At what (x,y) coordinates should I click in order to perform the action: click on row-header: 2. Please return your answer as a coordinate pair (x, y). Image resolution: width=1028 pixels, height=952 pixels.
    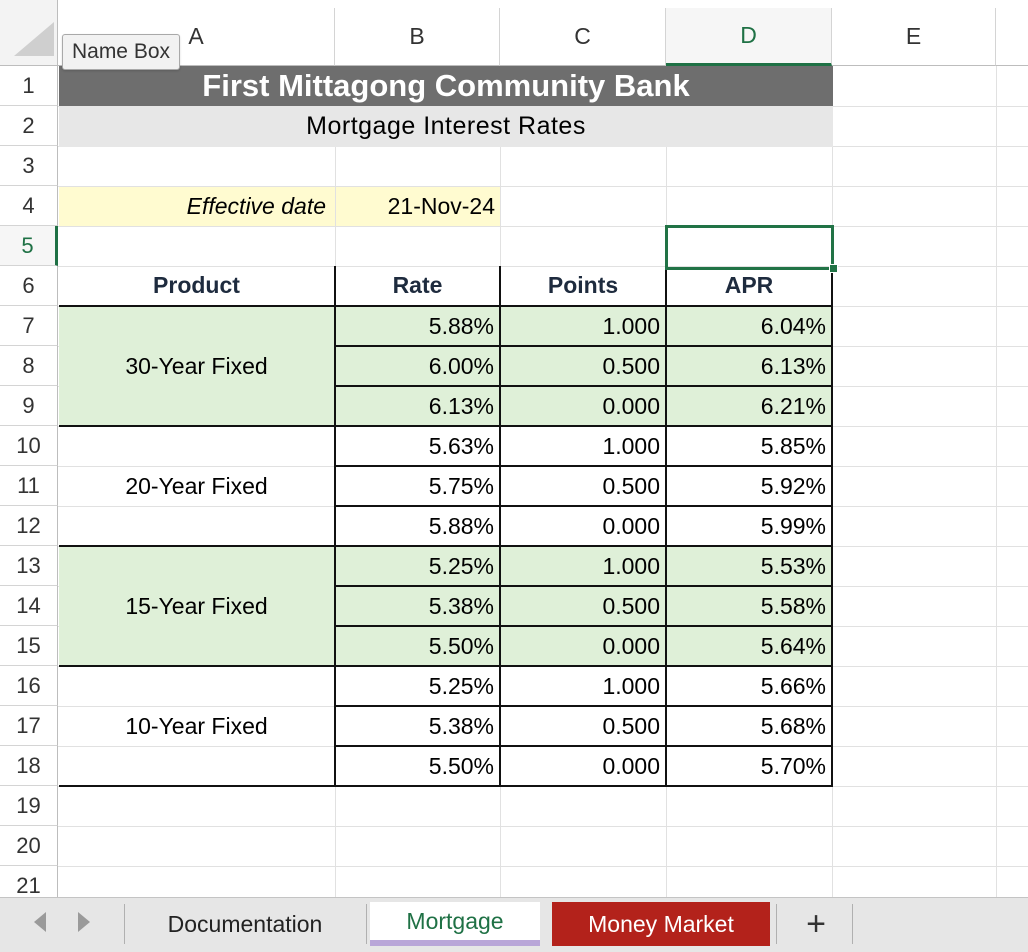
    Looking at the image, I should click on (29, 126).